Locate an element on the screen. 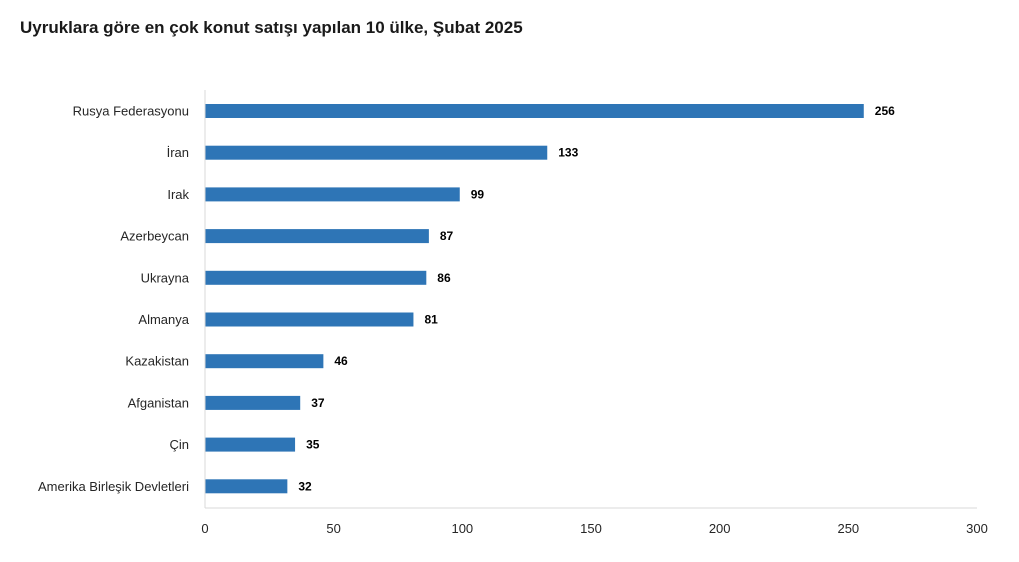 Image resolution: width=1019 pixels, height=562 pixels. data-label: 99 is located at coordinates (478, 194).